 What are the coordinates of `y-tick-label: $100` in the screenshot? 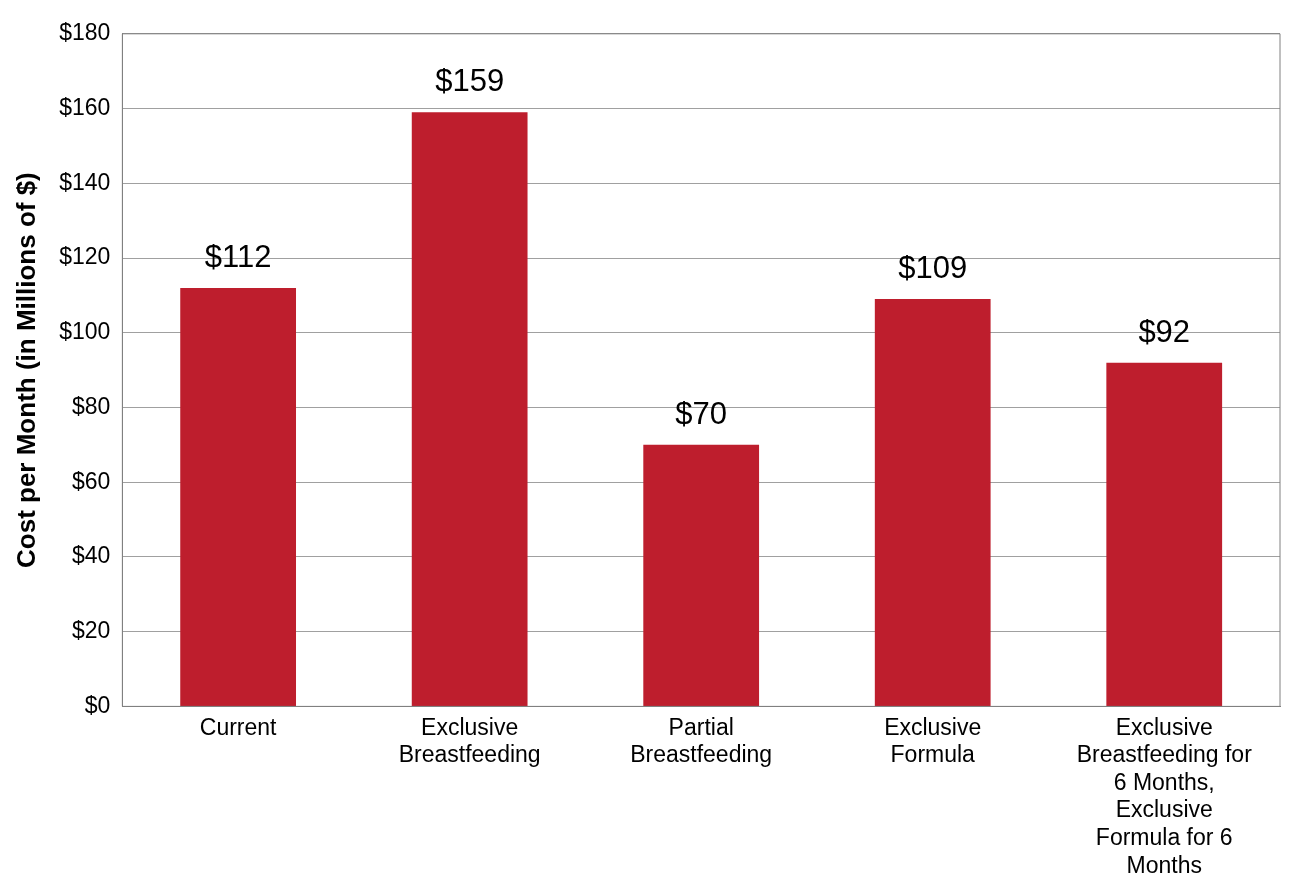 It's located at (85, 331).